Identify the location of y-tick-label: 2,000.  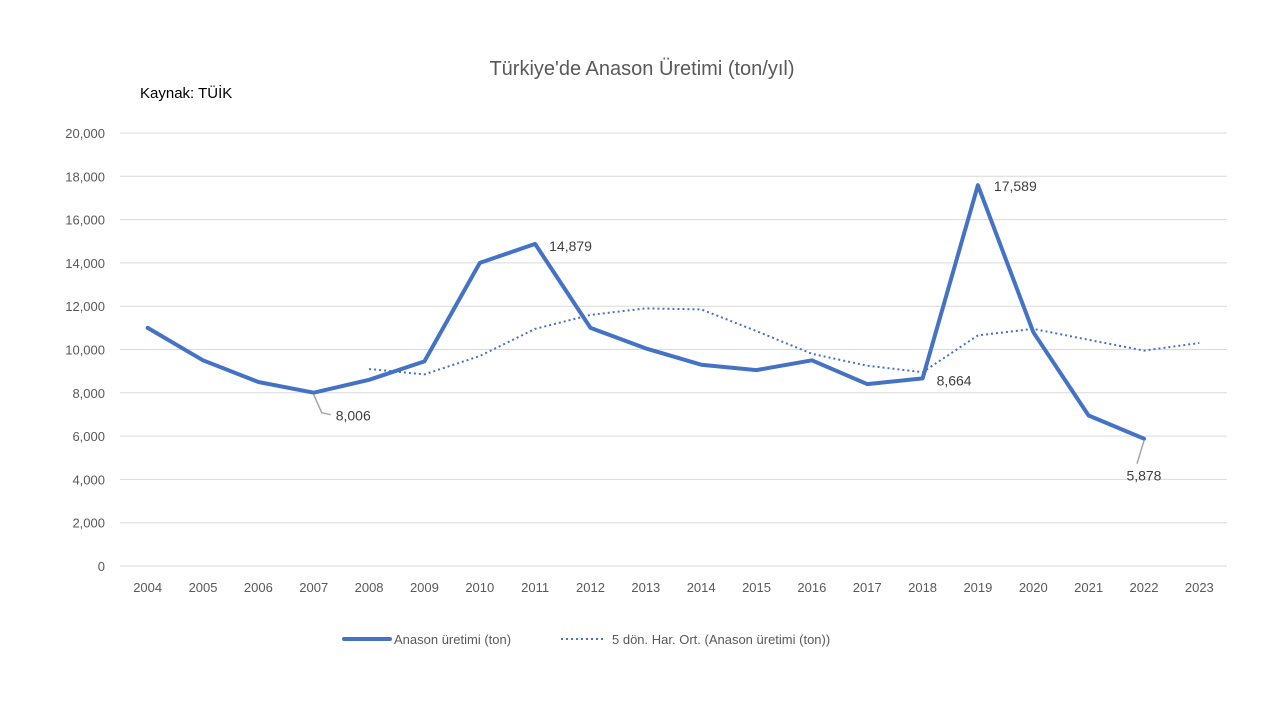
(88, 523).